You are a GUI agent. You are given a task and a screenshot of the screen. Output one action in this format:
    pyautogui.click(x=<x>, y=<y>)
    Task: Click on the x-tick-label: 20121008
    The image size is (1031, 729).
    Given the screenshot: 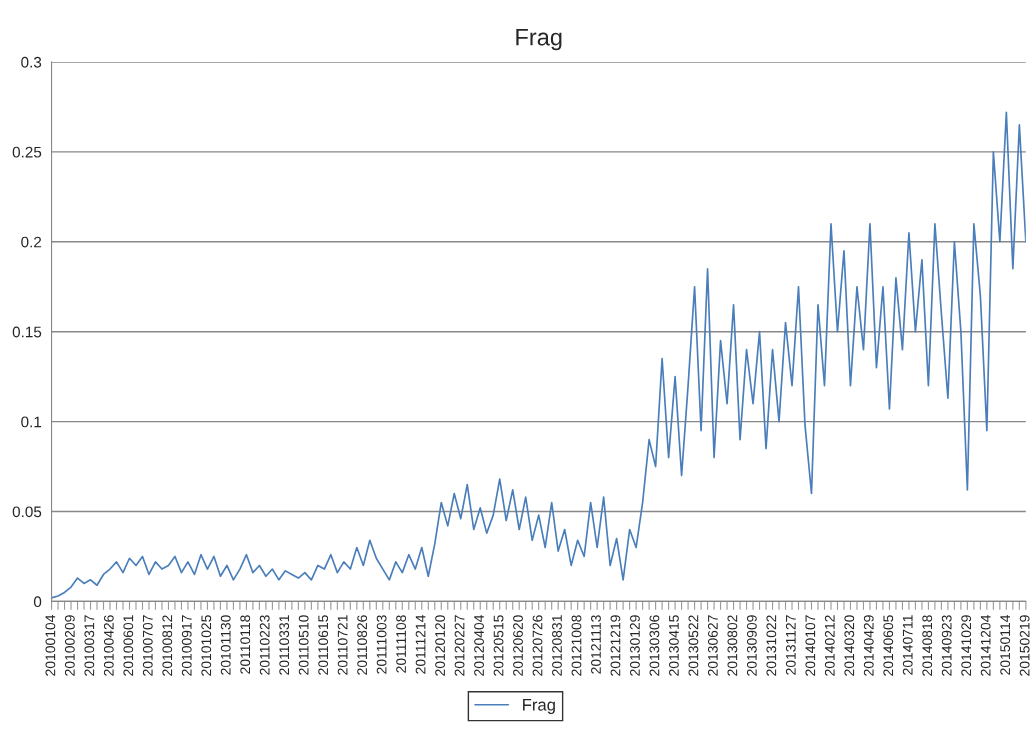 What is the action you would take?
    pyautogui.click(x=576, y=645)
    